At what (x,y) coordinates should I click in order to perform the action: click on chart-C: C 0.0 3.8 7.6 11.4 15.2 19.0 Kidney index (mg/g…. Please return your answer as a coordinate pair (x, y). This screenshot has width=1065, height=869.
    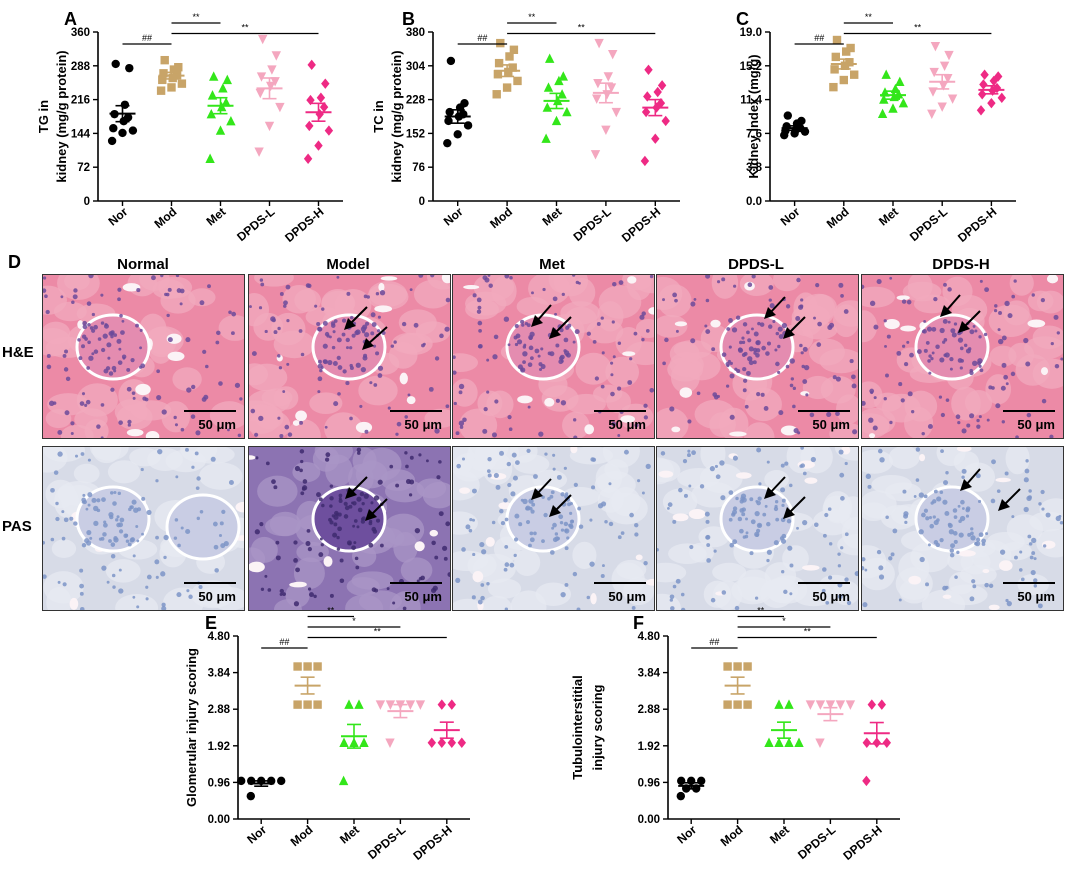
    Looking at the image, I should click on (876, 127).